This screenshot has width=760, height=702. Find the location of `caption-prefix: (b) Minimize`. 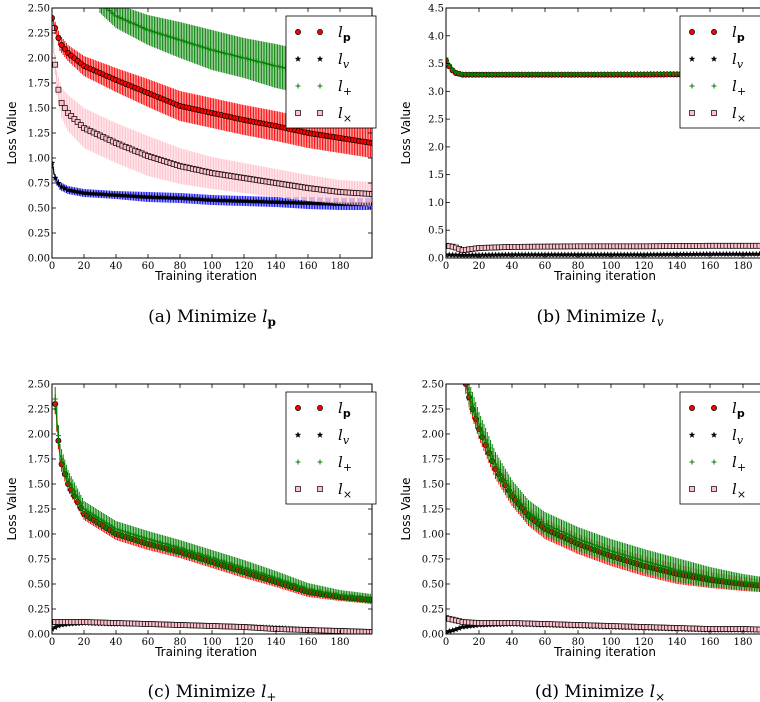

caption-prefix: (b) Minimize is located at coordinates (594, 317).